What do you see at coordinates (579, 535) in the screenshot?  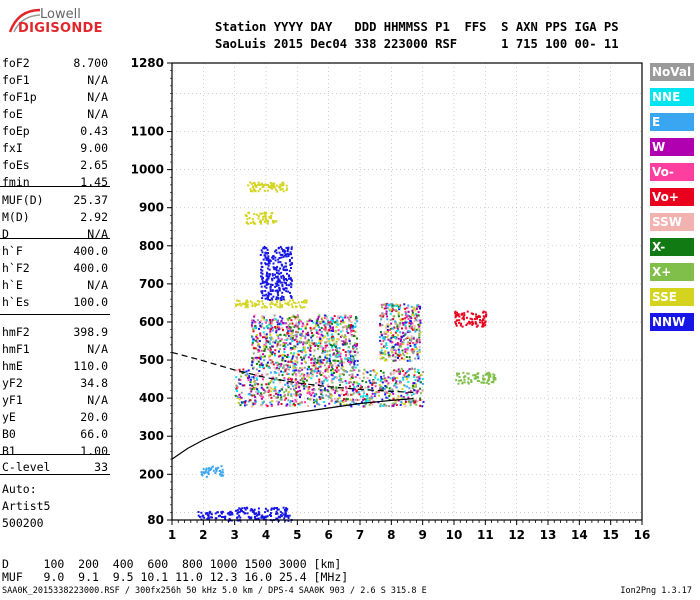 I see `x-tick-label: 14` at bounding box center [579, 535].